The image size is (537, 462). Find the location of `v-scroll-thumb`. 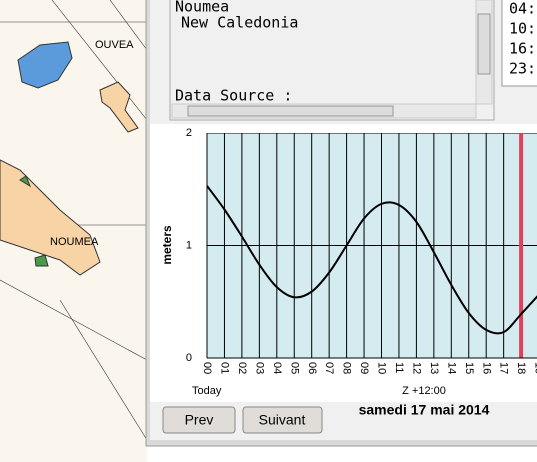

v-scroll-thumb is located at coordinates (484, 44).